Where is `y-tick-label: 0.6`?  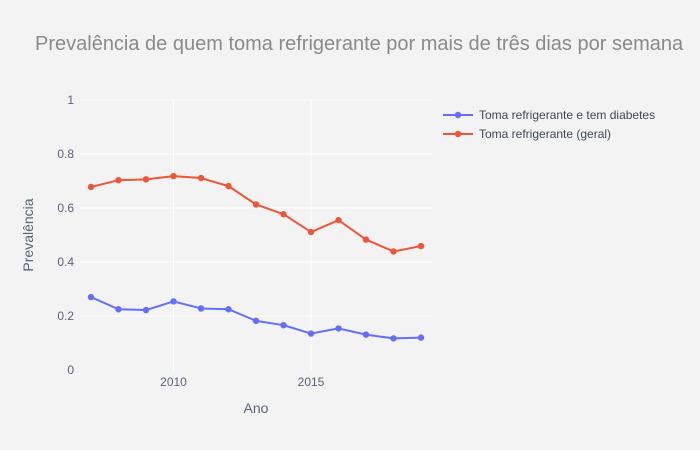
y-tick-label: 0.6 is located at coordinates (65, 208).